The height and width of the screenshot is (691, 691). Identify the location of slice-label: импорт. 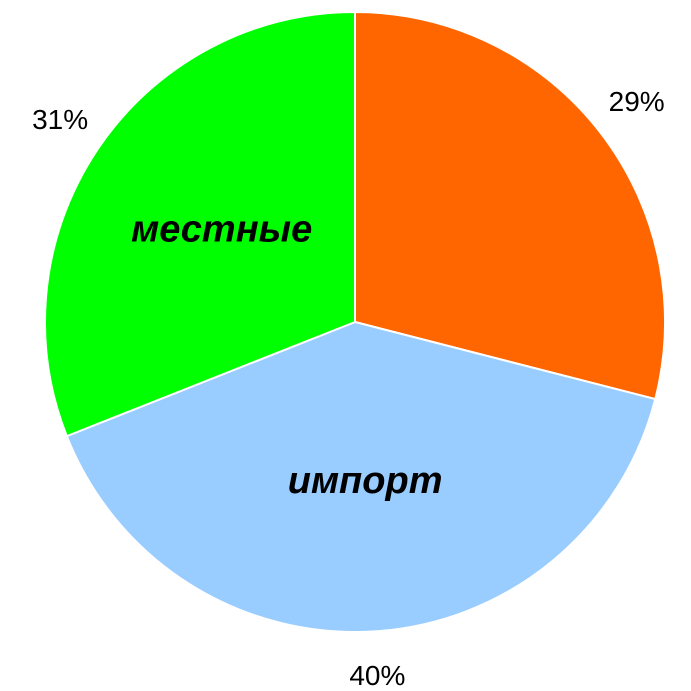
(365, 481).